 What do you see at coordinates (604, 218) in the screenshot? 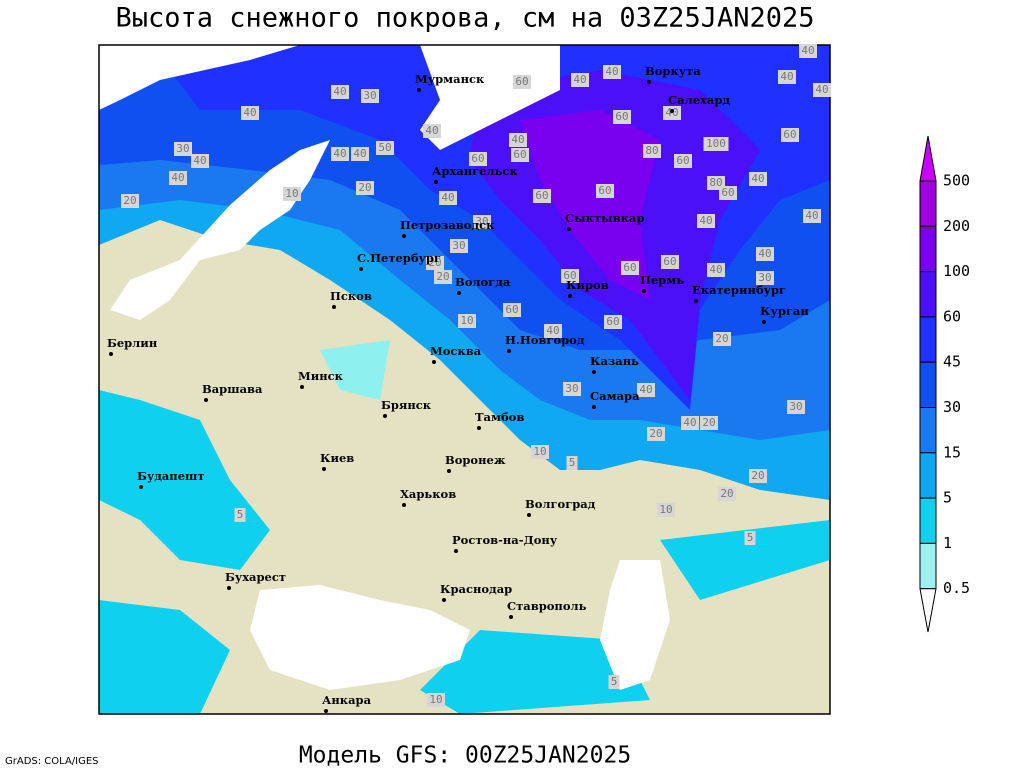
I see `city-label: Сыктывкар` at bounding box center [604, 218].